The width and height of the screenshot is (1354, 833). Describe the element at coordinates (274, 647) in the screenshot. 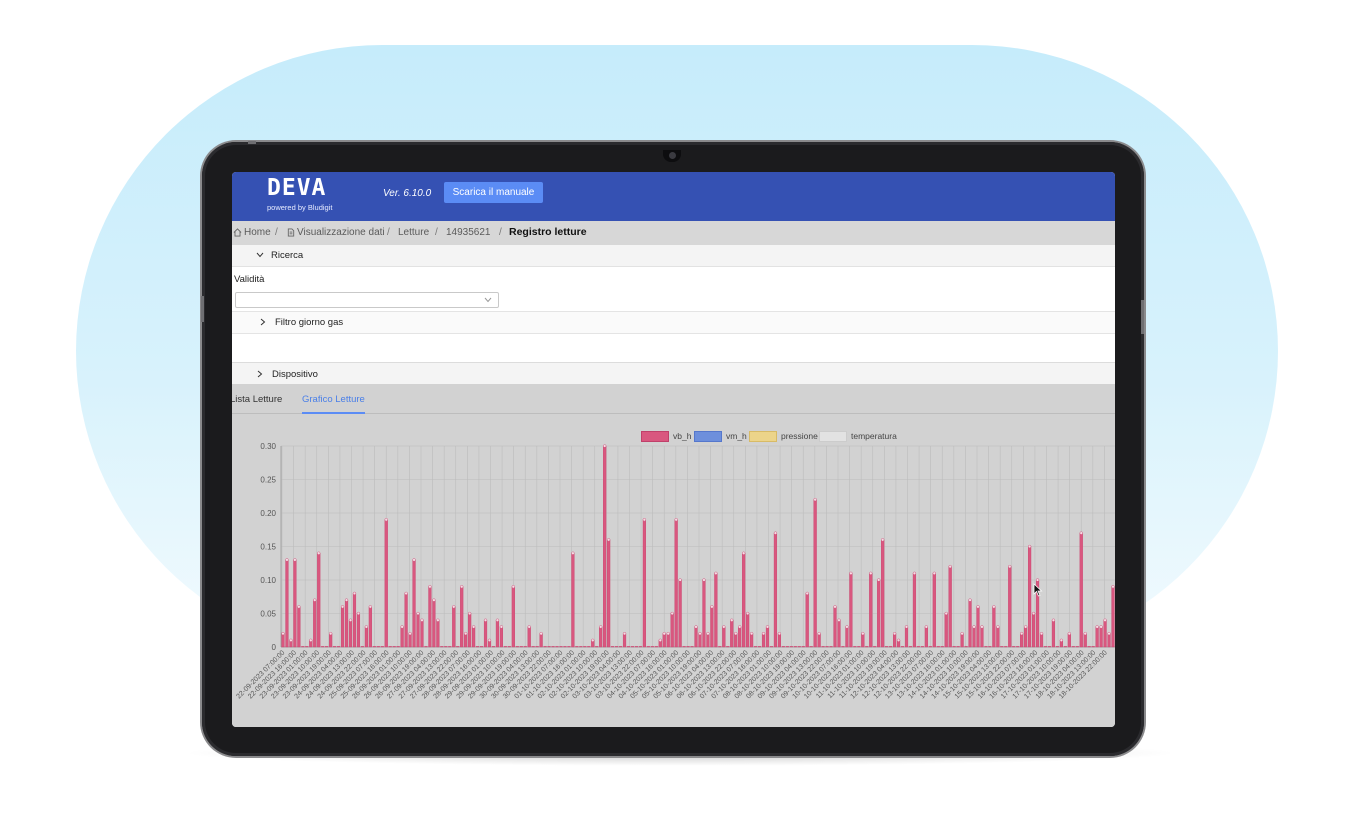

I see `y-tick-label: 0` at that location.